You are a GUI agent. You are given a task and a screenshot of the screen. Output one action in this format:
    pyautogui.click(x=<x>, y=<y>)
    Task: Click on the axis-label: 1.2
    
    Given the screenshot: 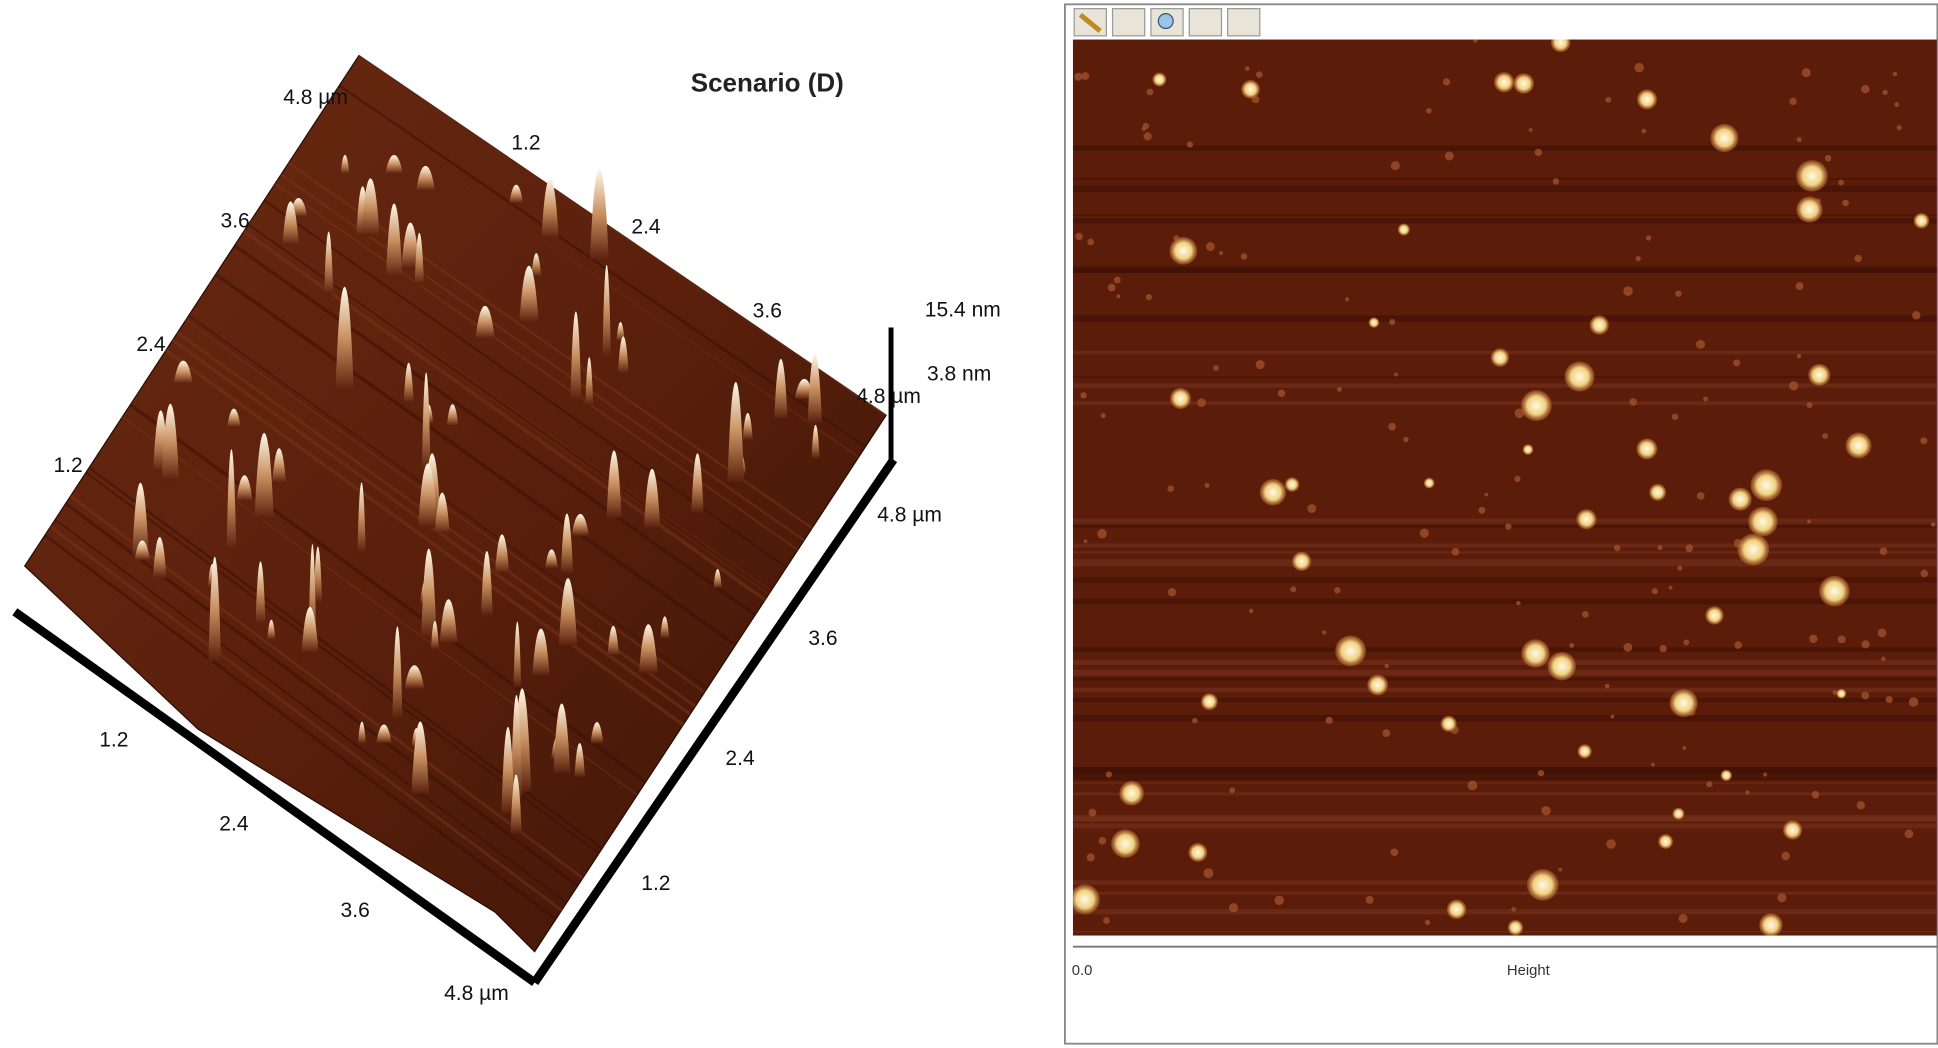 What is the action you would take?
    pyautogui.click(x=113, y=739)
    